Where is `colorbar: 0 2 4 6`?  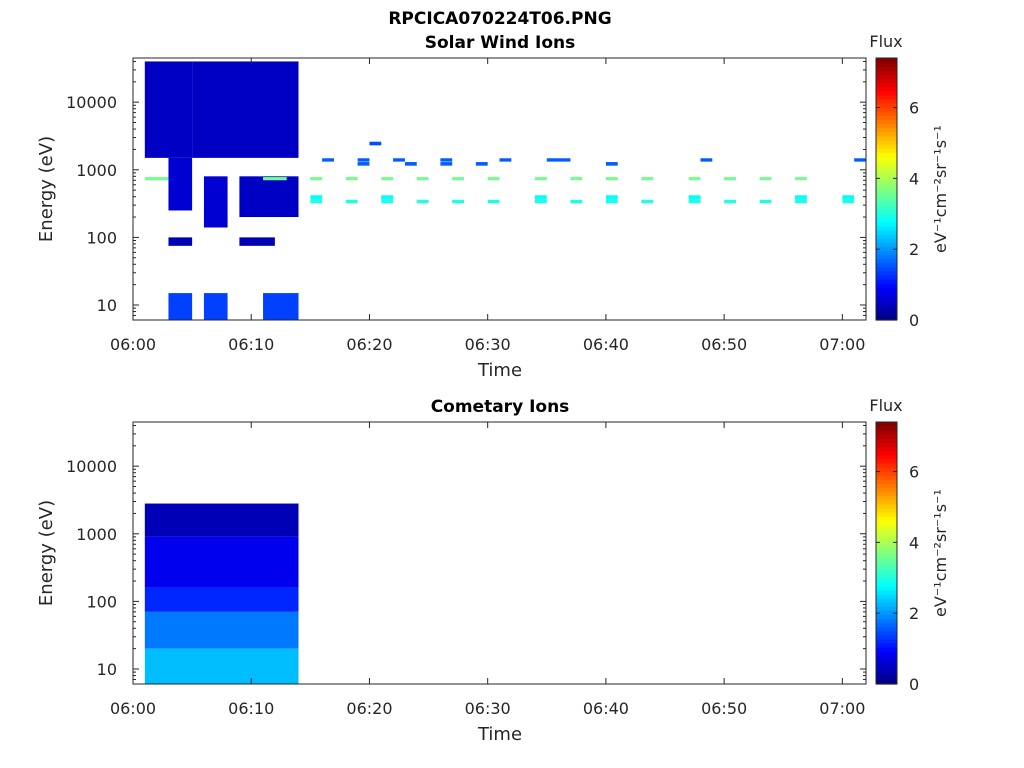 colorbar: 0 2 4 6 is located at coordinates (897, 557).